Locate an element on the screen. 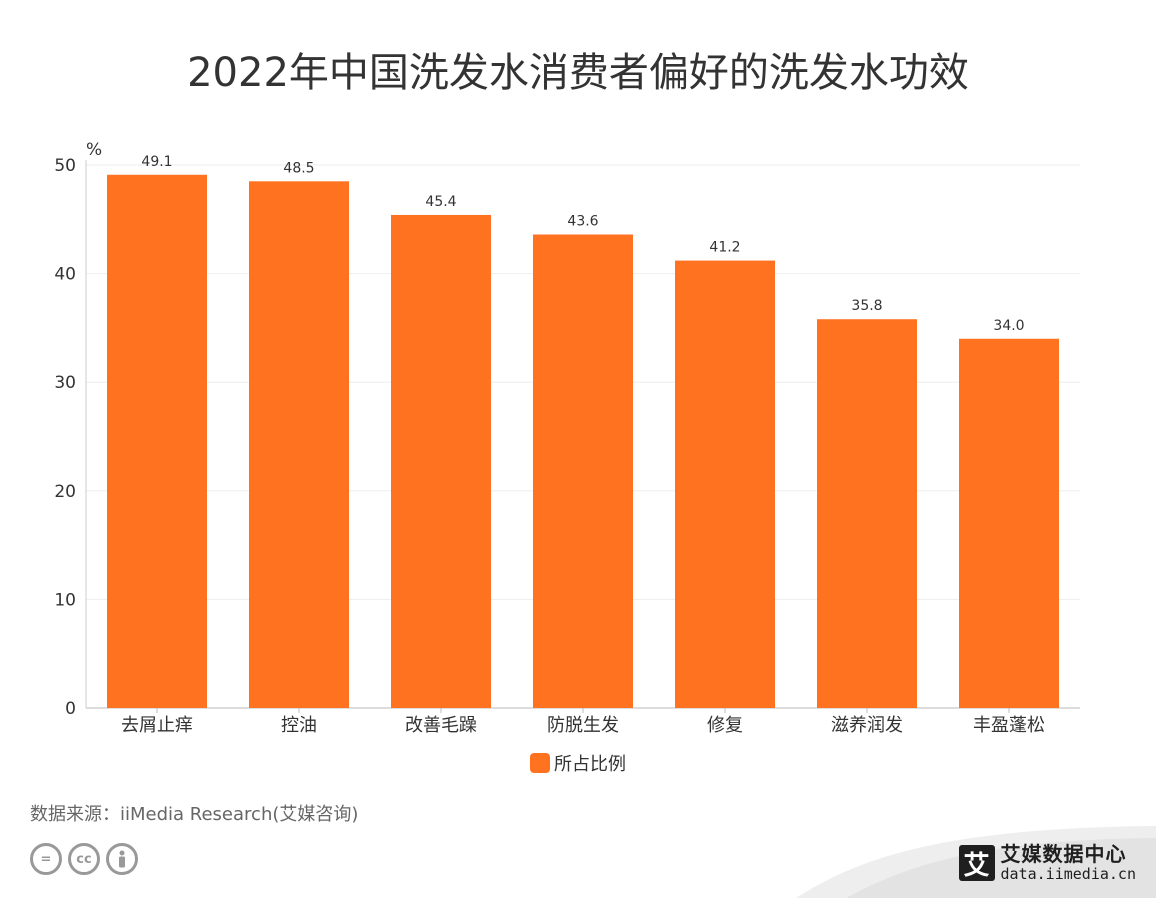 This screenshot has height=898, width=1156. data-label: 41.2 is located at coordinates (724, 248).